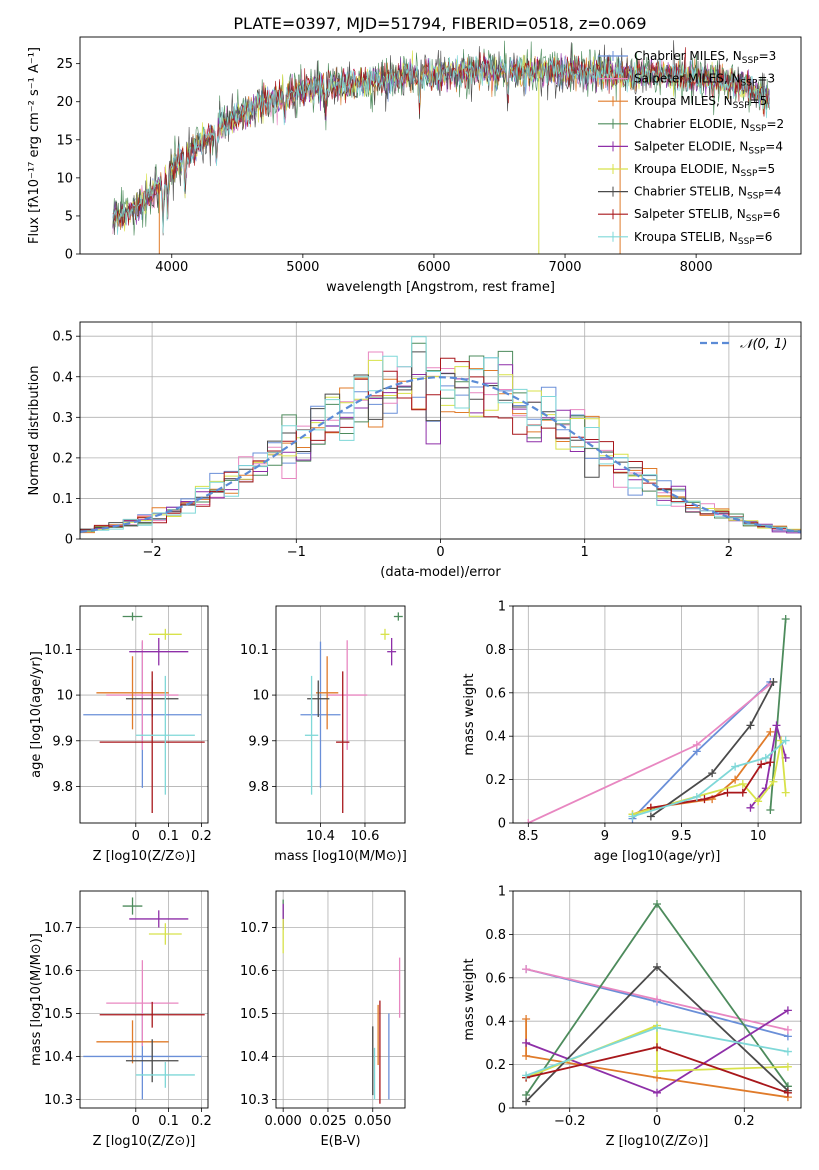 This screenshot has height=1170, width=819. Describe the element at coordinates (36, 714) in the screenshot. I see `y-axis-label: age [log10(age/yr)]` at that location.